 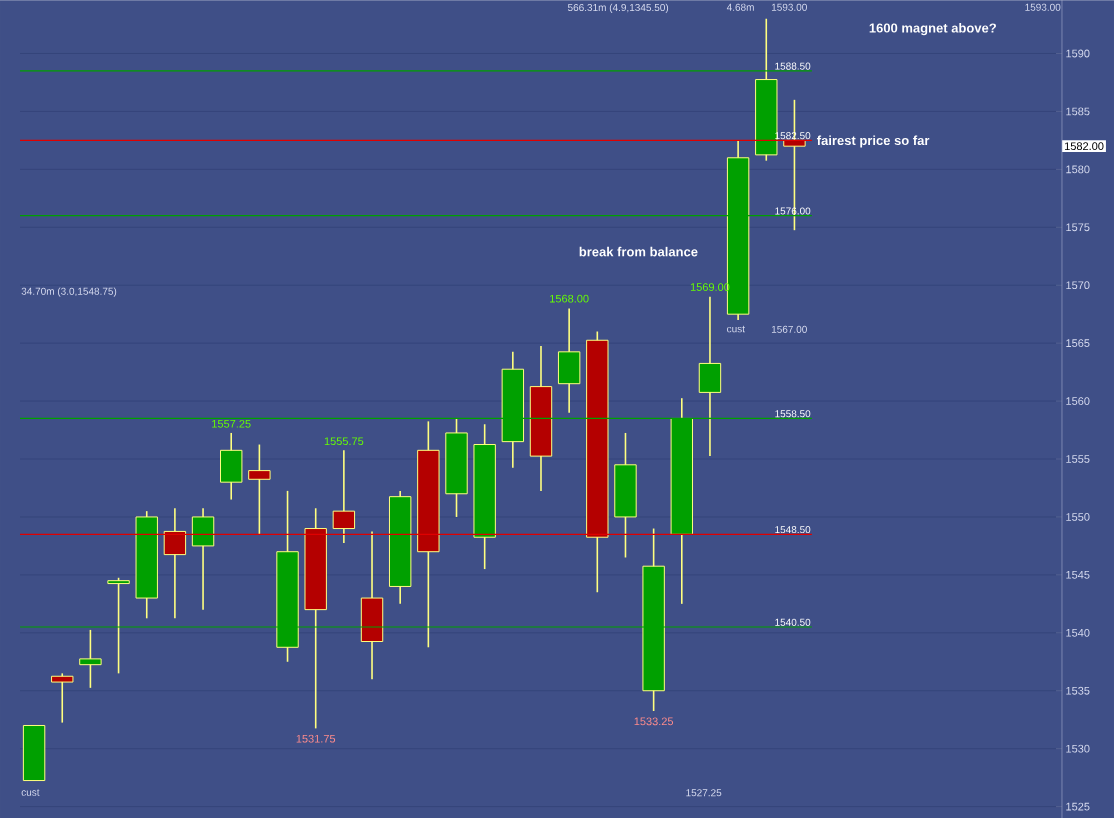 I want to click on y-tick-label: 1570, so click(x=1078, y=285).